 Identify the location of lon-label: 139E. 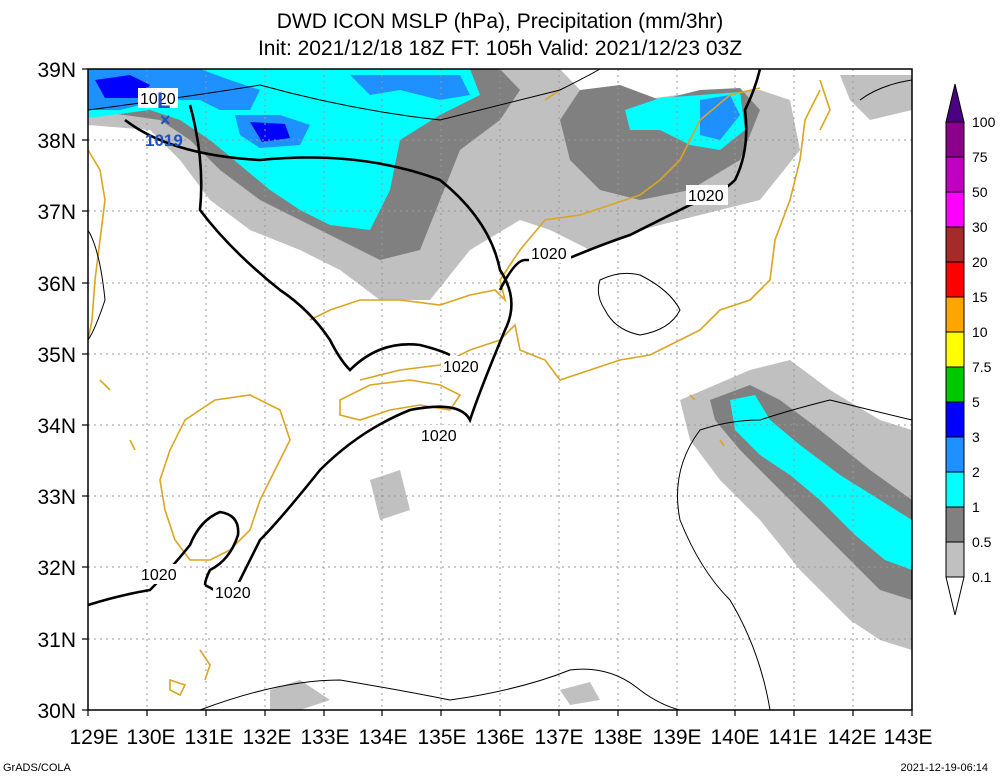
(676, 737).